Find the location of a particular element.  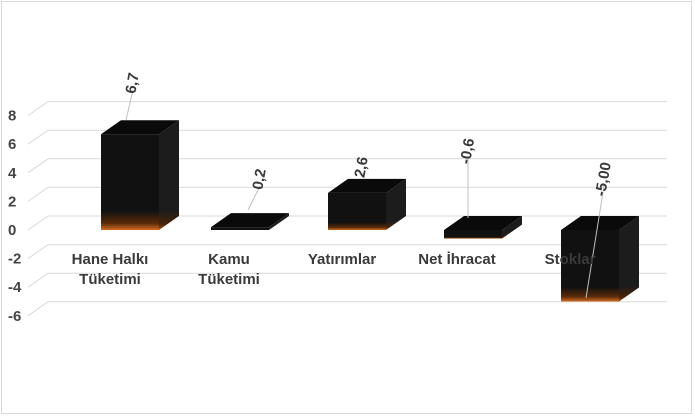

y-axis-ticks: 8 6 4 2 0 -2 -4 -6 is located at coordinates (15, 216).